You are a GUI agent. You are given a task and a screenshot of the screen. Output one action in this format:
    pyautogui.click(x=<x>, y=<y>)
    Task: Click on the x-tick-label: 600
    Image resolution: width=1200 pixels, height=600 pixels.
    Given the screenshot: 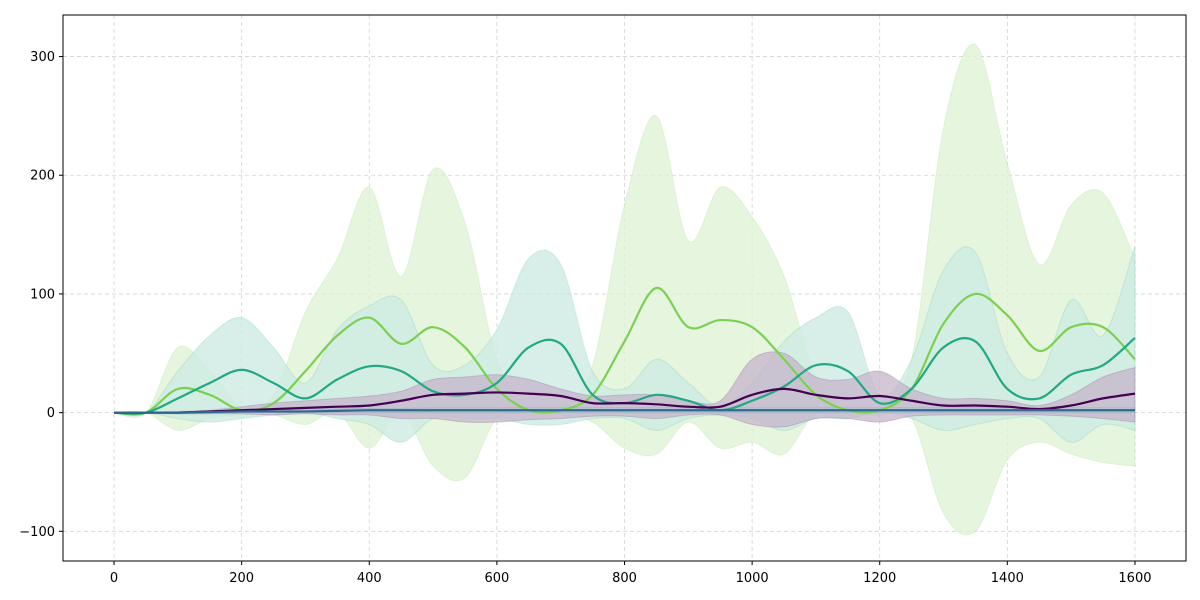 What is the action you would take?
    pyautogui.click(x=496, y=578)
    